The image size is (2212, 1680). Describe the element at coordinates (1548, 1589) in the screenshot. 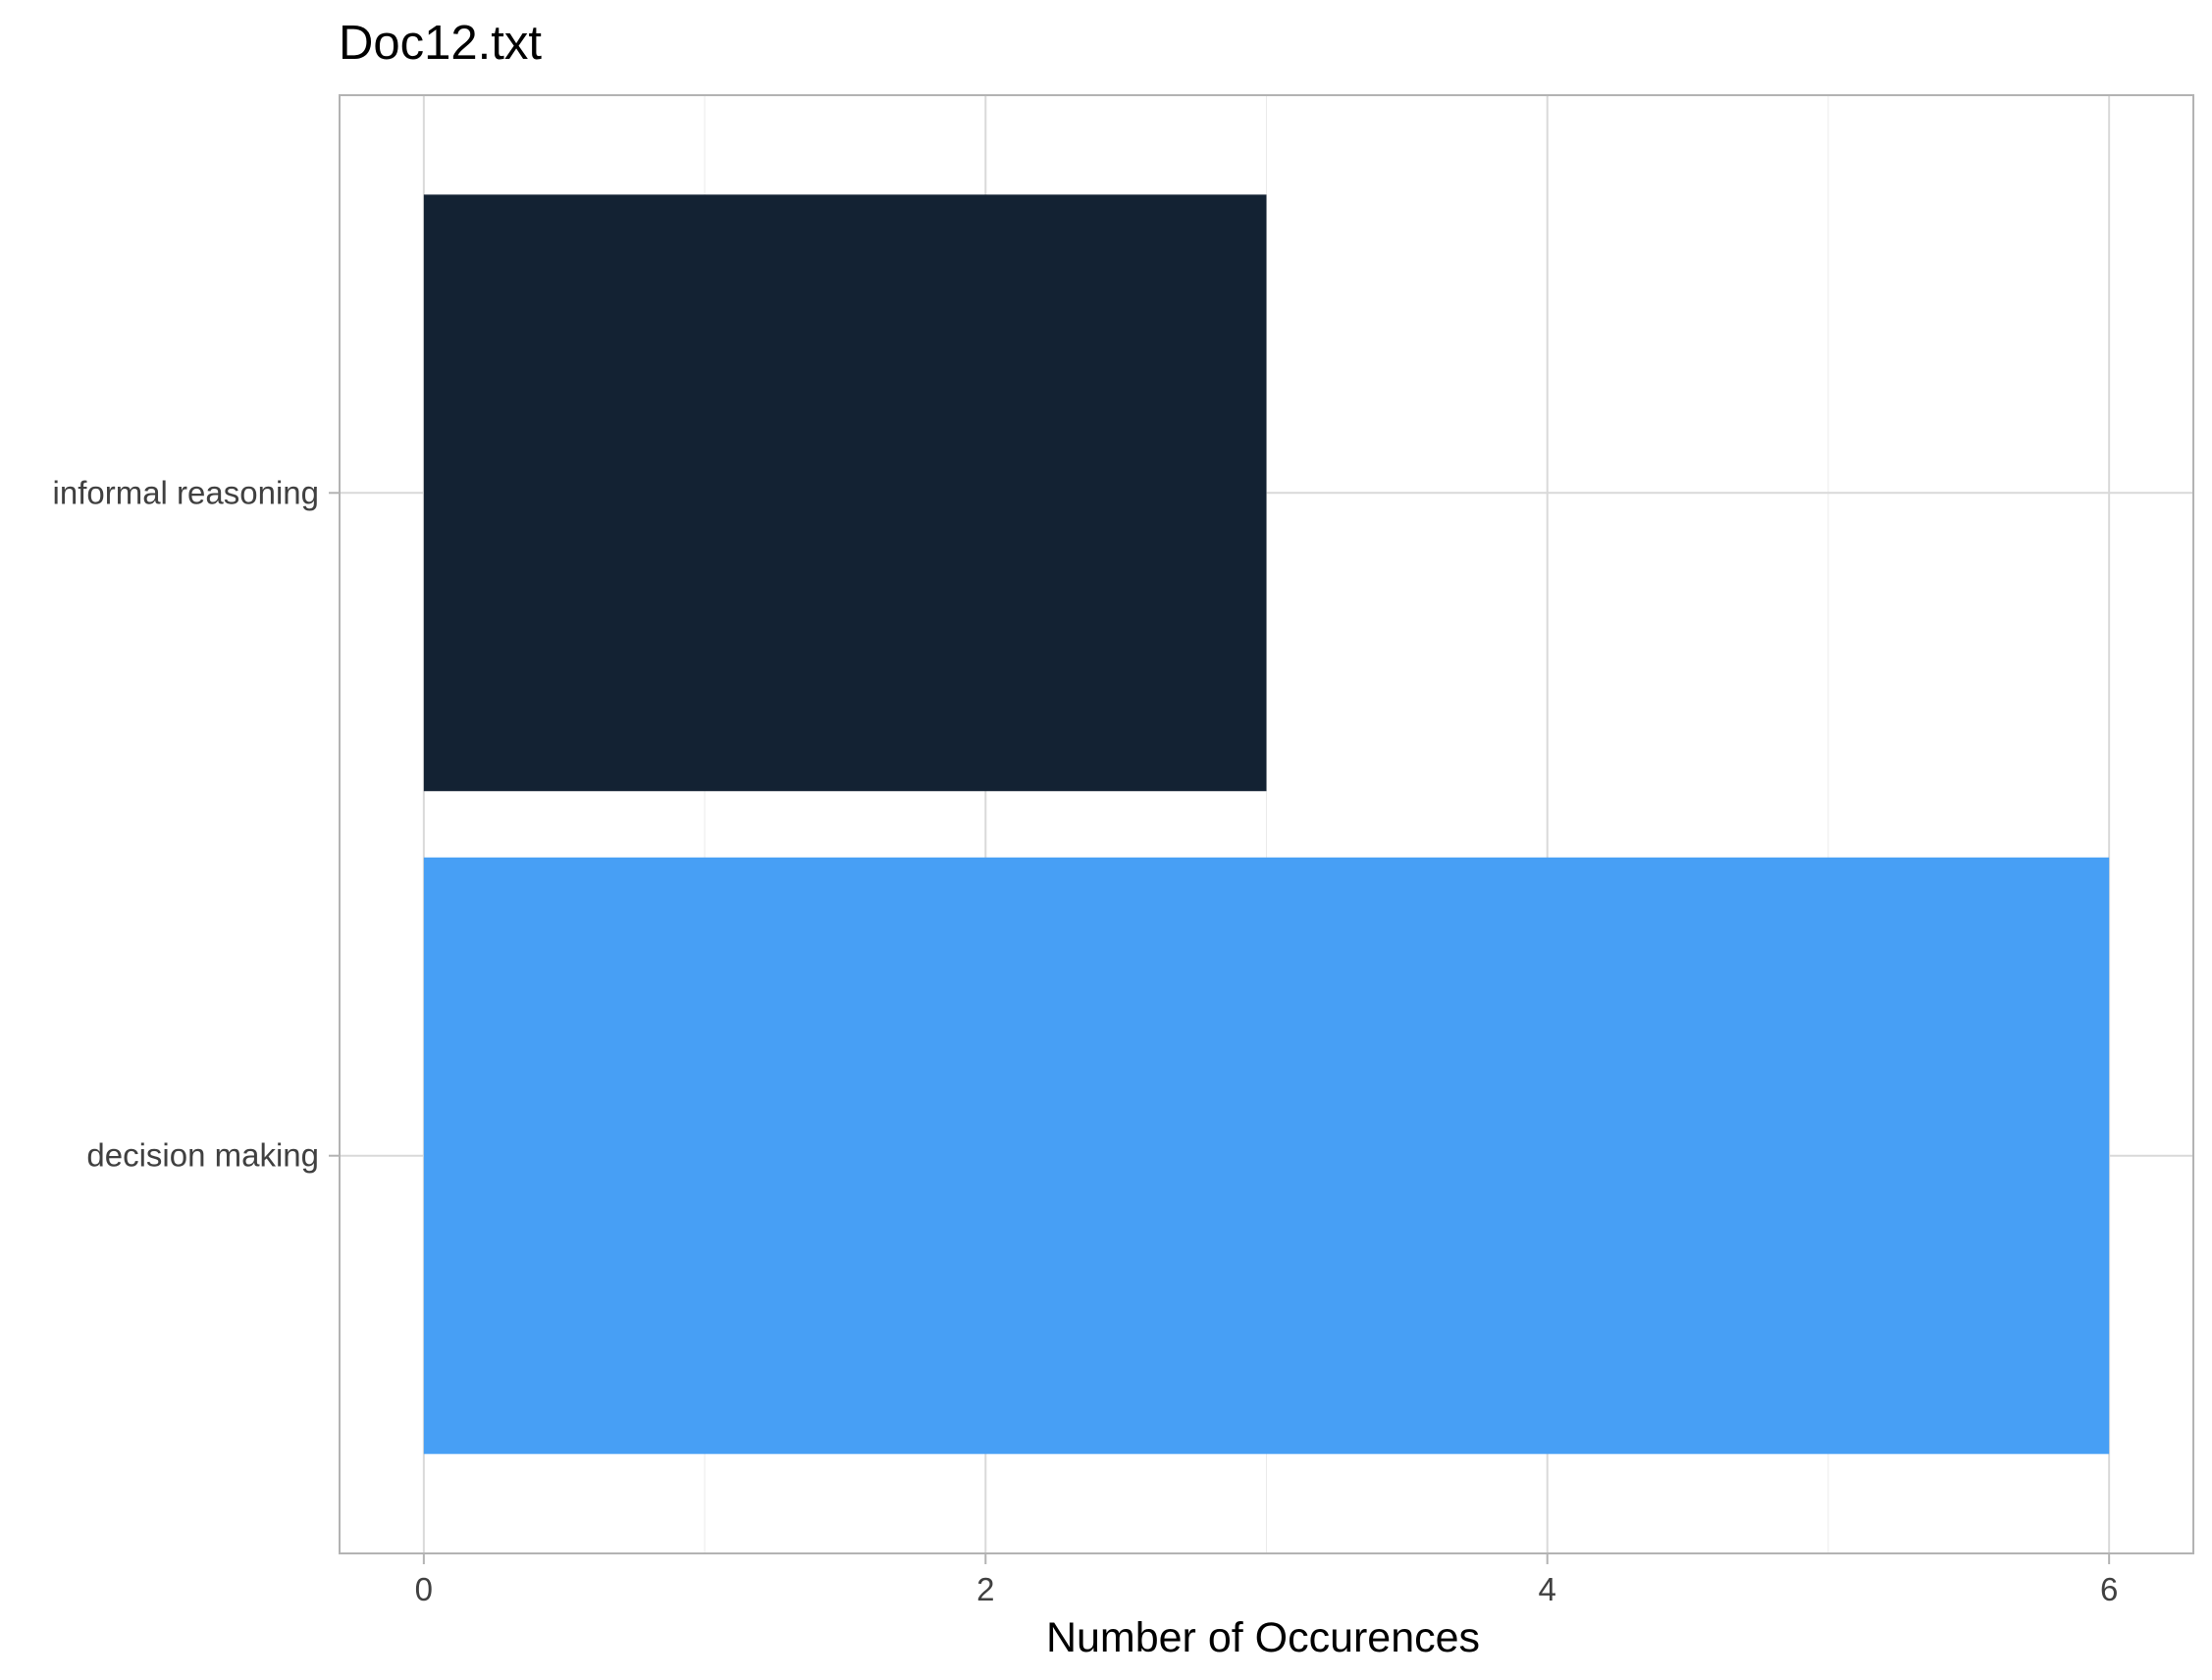

I see `x-tick-label: 4` at that location.